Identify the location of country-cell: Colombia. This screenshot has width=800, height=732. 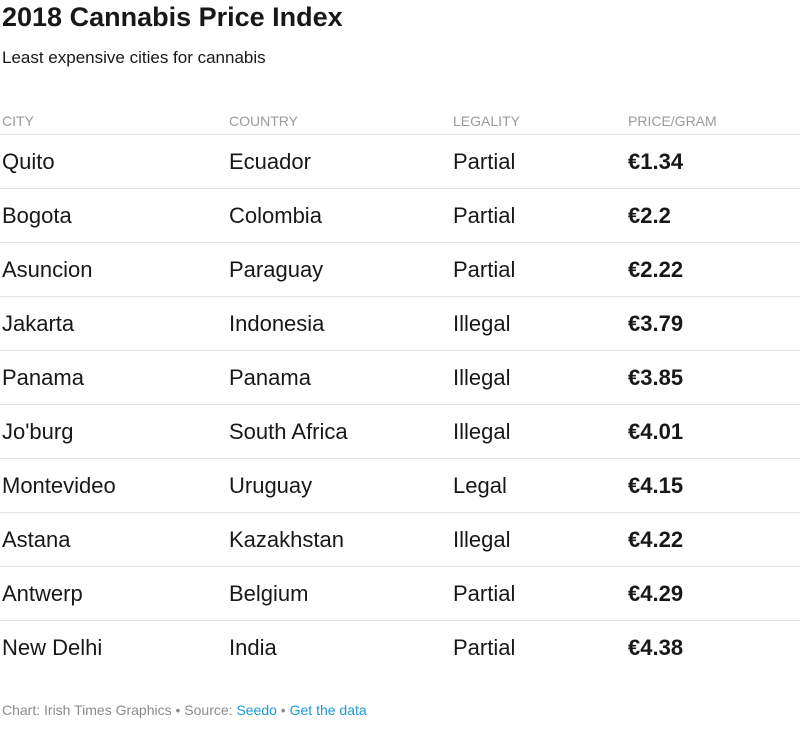
(339, 215).